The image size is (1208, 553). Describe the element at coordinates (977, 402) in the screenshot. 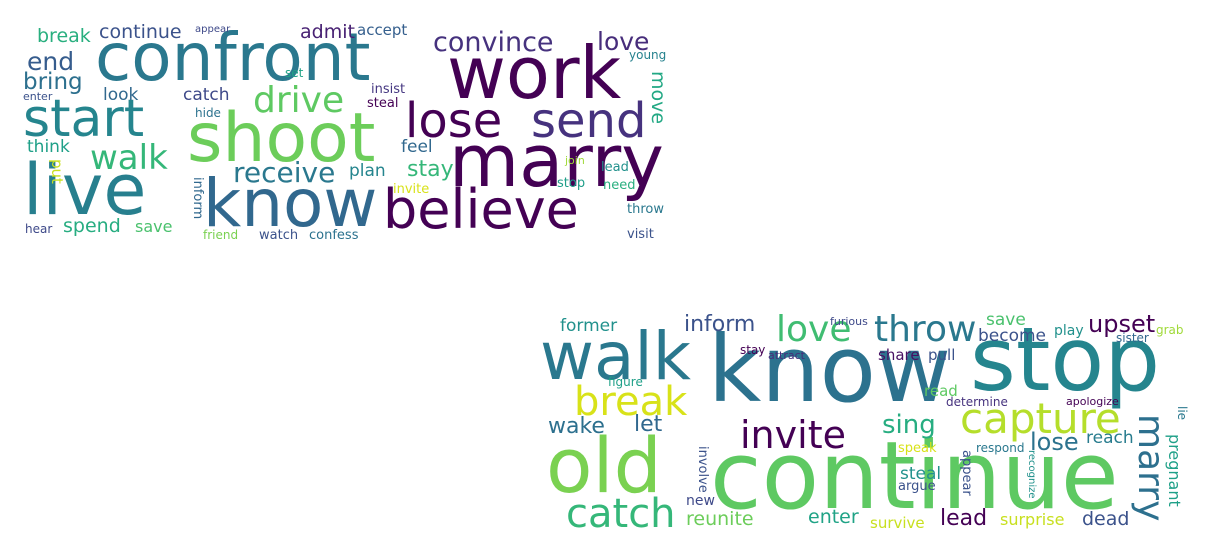

I see `cloud-word: determine` at that location.